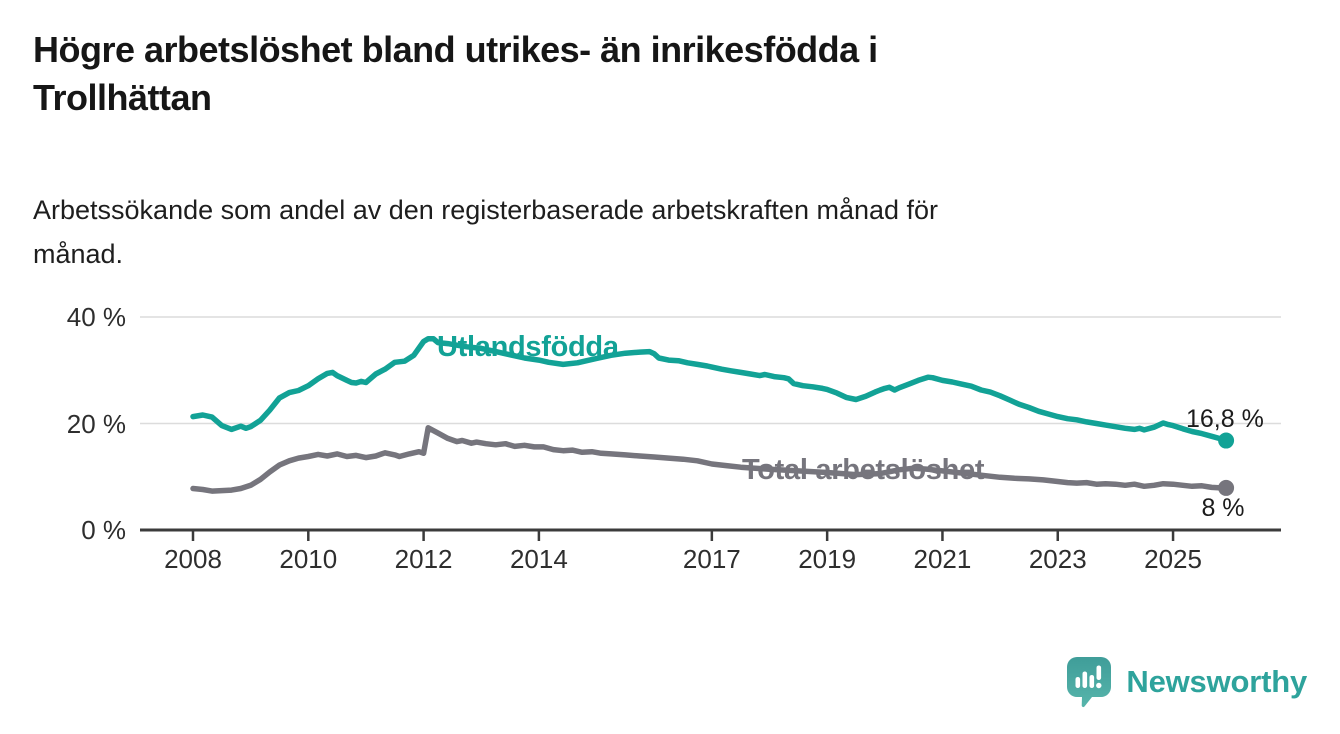  What do you see at coordinates (71, 300) in the screenshot?
I see `y-axis-labels: 0 % 20 % 40 %` at bounding box center [71, 300].